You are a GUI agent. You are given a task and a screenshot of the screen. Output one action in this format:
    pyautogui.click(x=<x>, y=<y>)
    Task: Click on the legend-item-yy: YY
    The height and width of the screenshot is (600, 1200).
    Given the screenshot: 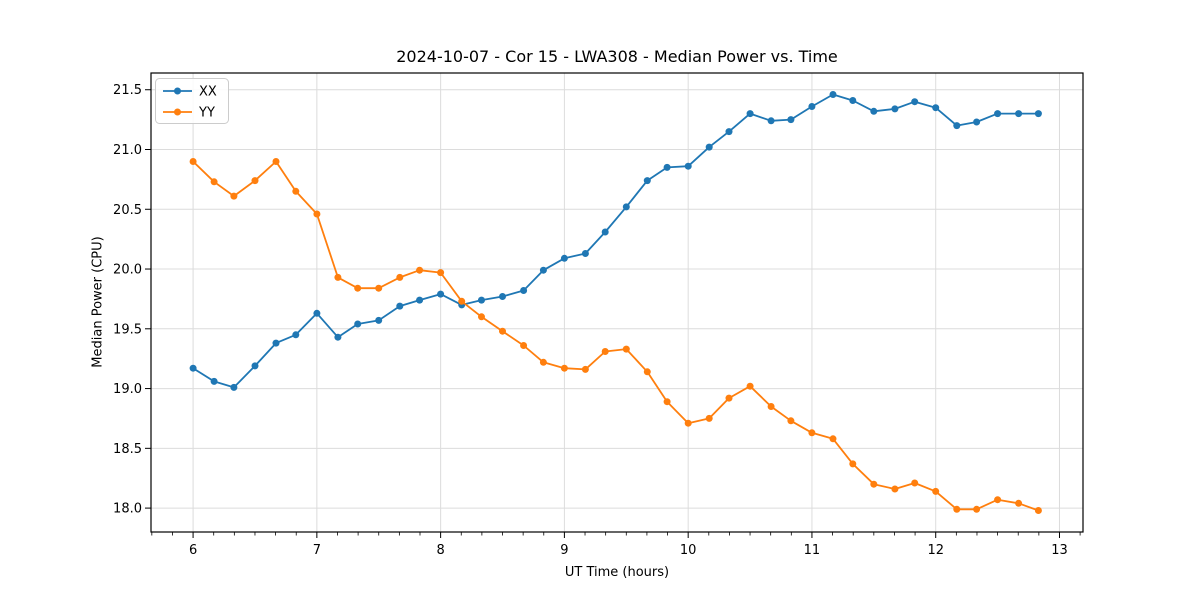 What is the action you would take?
    pyautogui.click(x=189, y=113)
    